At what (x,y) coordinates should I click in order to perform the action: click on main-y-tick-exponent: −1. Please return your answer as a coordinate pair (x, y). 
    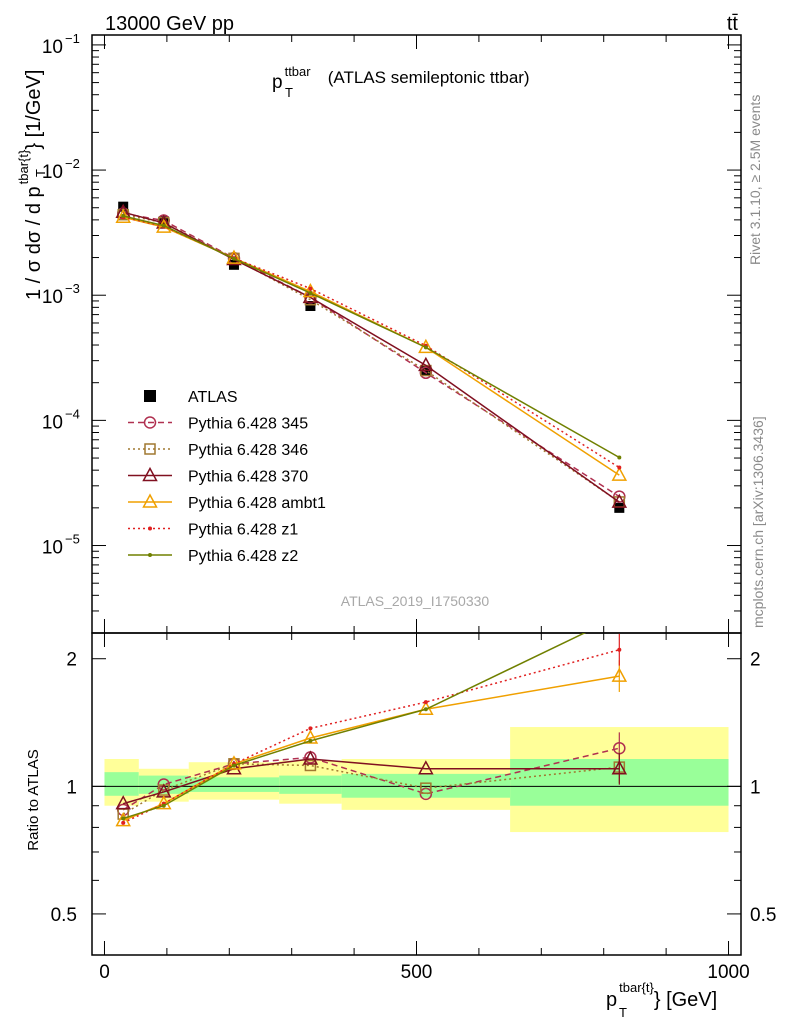
    Looking at the image, I should click on (72, 38).